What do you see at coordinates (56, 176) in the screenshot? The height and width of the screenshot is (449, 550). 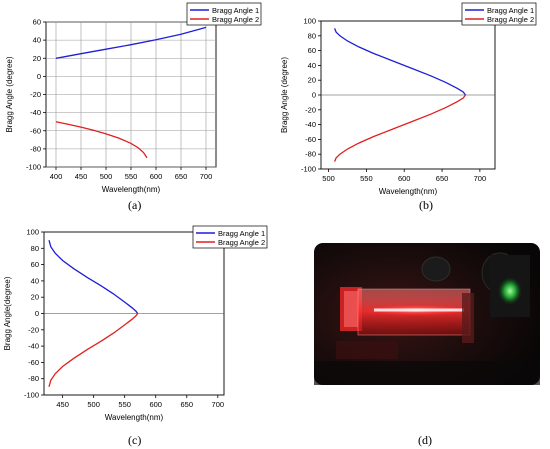 I see `x-tick-label: 400` at bounding box center [56, 176].